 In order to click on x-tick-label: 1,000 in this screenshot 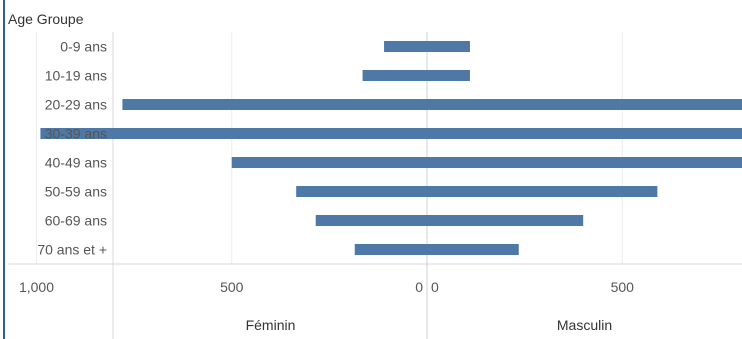, I will do `click(36, 287)`.